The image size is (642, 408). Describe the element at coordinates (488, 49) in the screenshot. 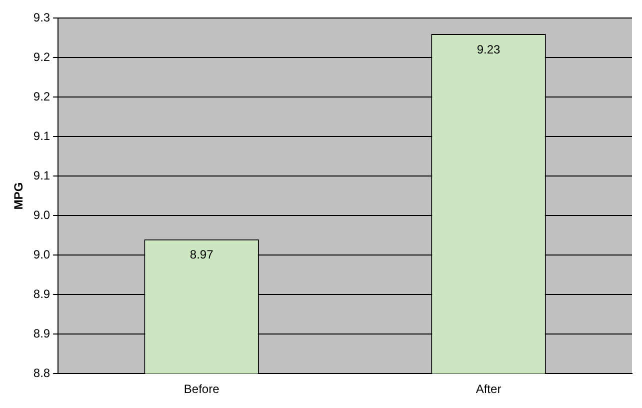

I see `data-label: 9.23` at that location.